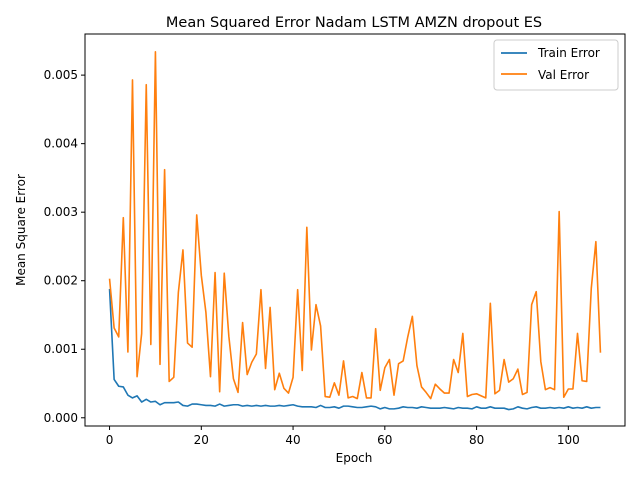 This screenshot has width=640, height=480. What do you see at coordinates (61, 75) in the screenshot?
I see `y-tick-label: 0.005` at bounding box center [61, 75].